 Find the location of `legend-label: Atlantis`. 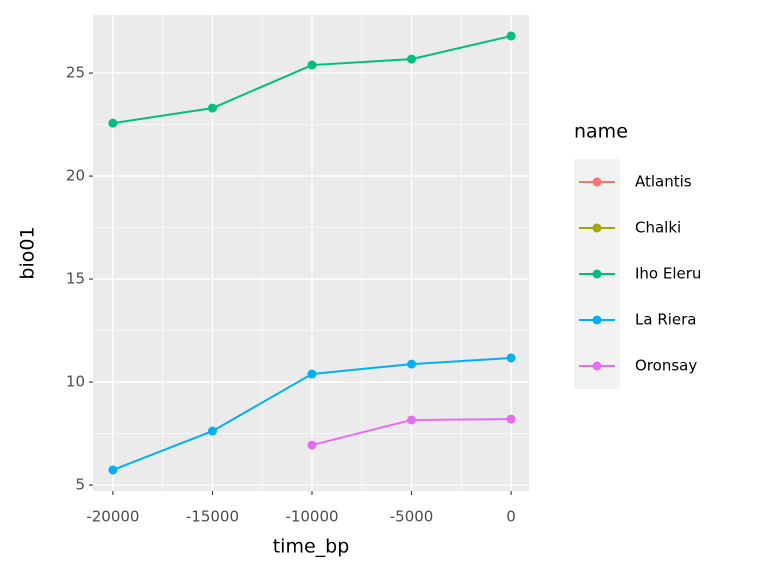

legend-label: Atlantis is located at coordinates (663, 182).